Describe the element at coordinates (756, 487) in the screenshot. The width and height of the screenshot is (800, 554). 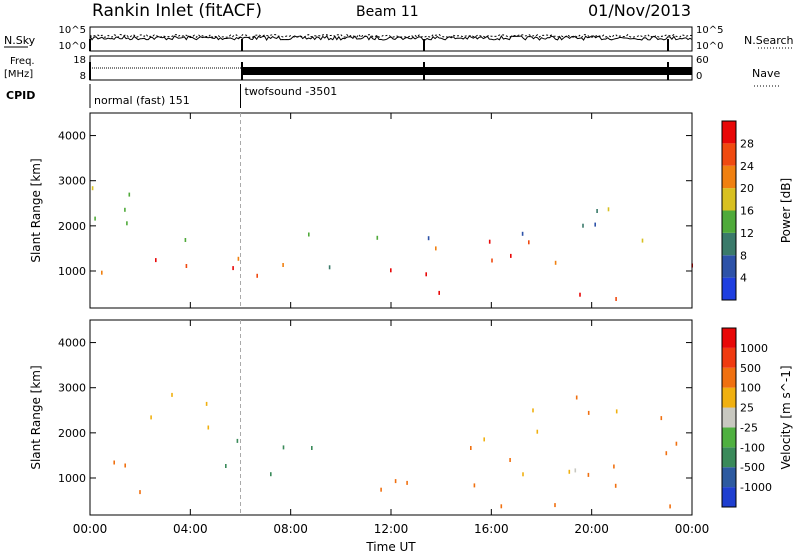
I see `colorbar-tick-label: -1000` at that location.